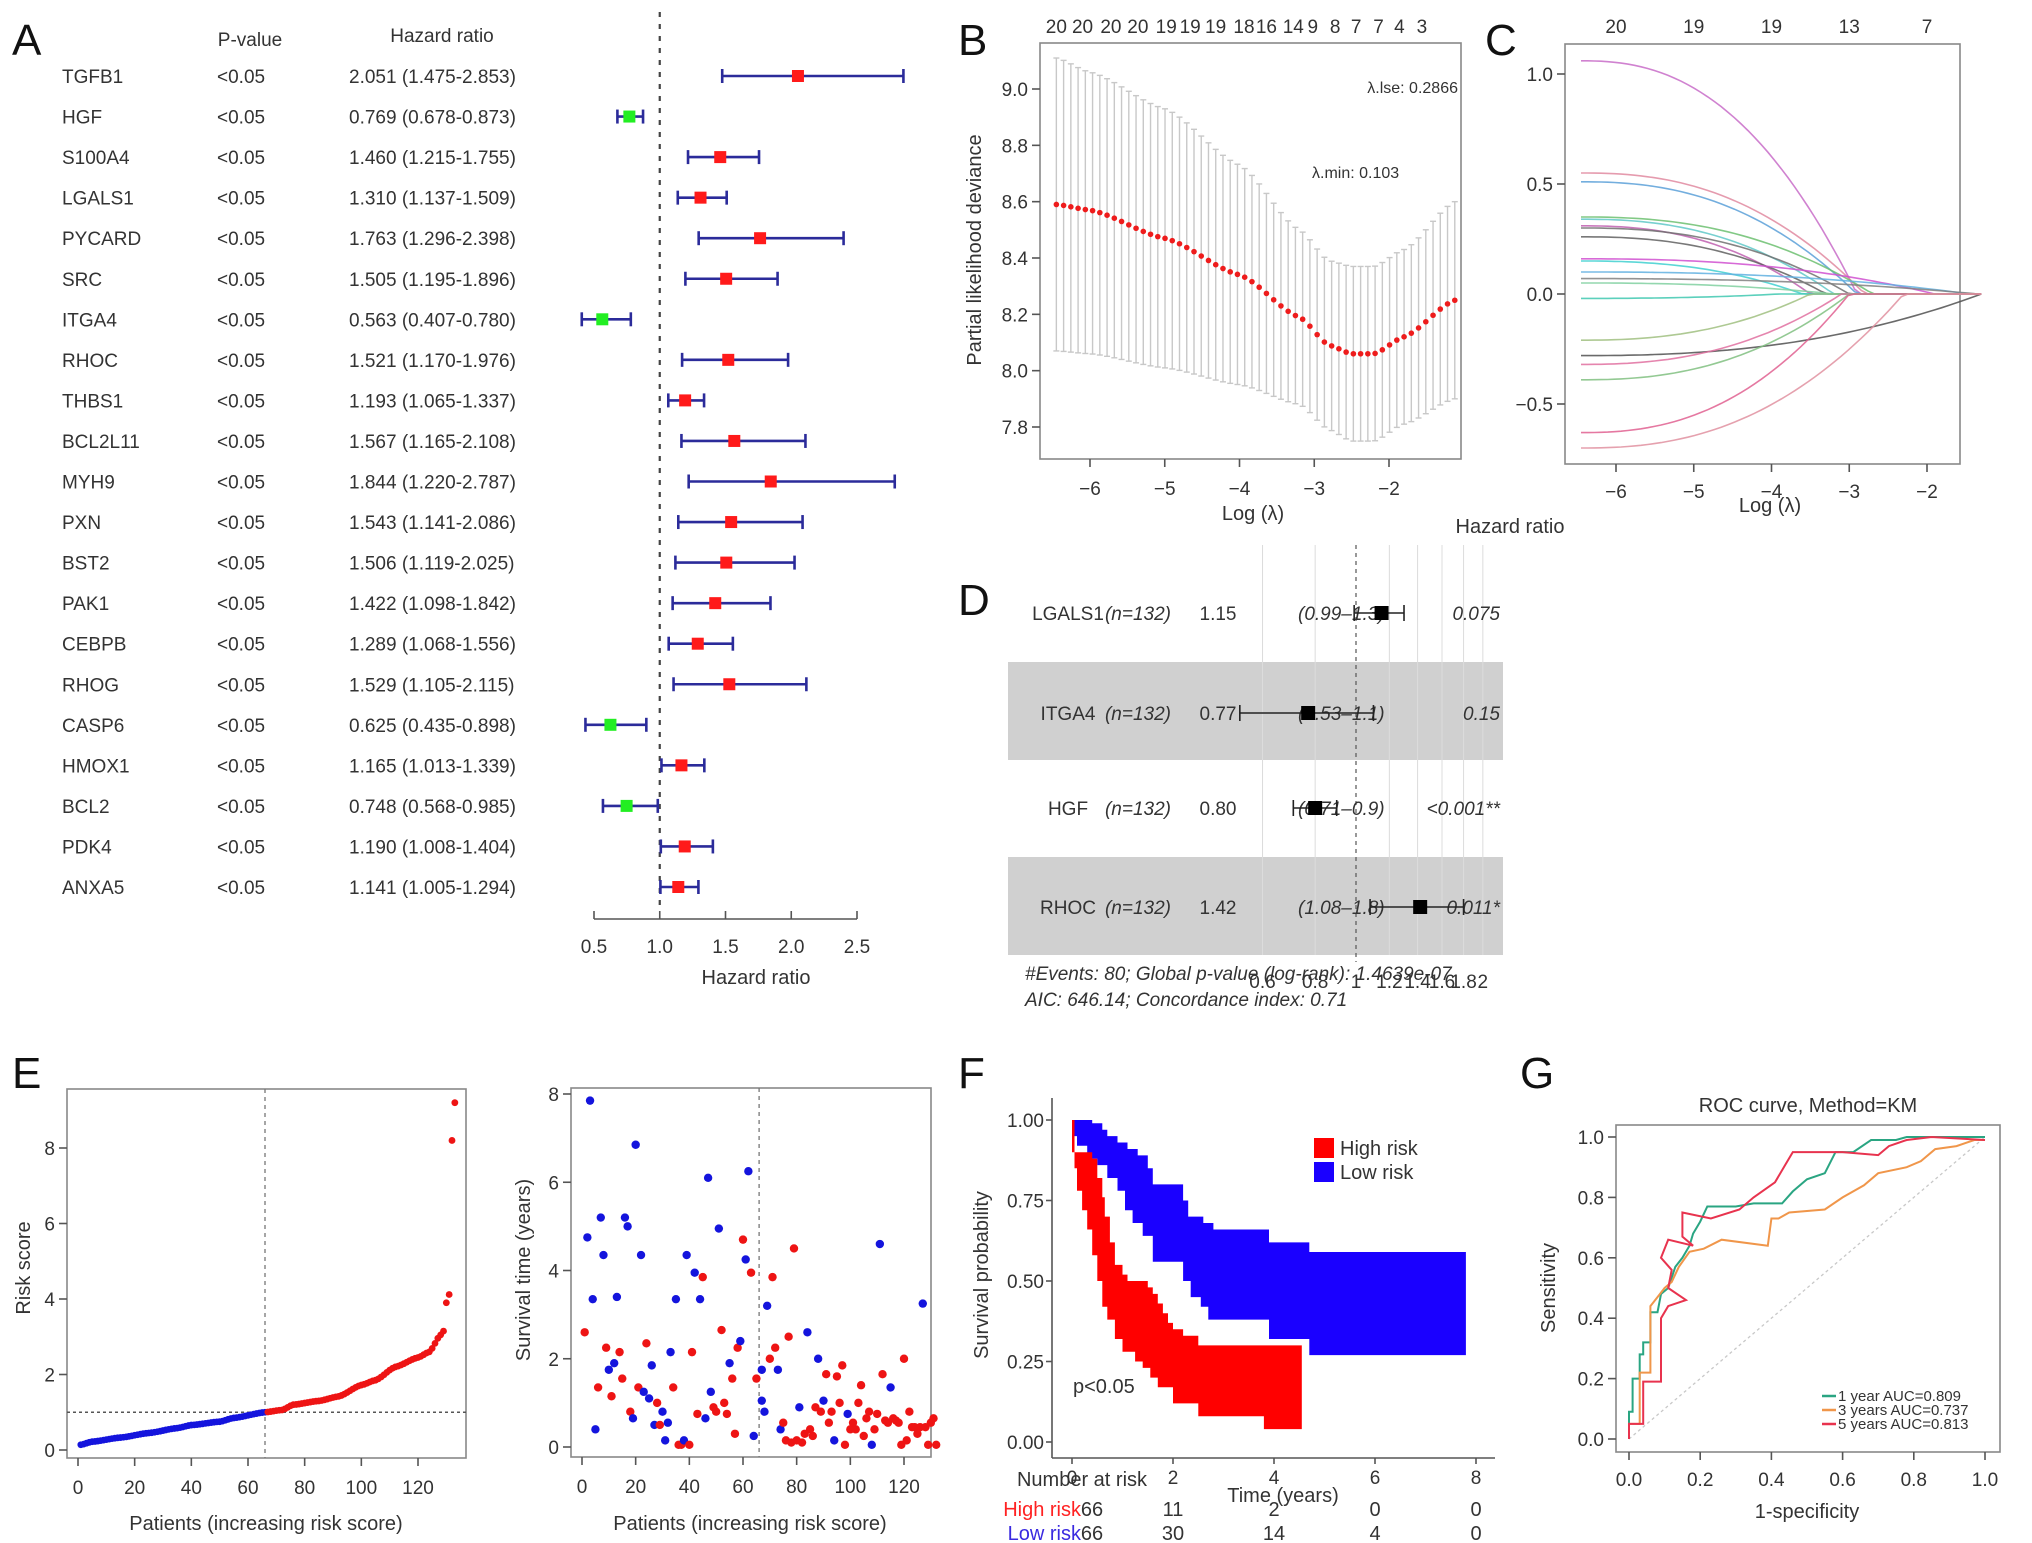 This screenshot has height=1543, width=2032. I want to click on top-axis-label: 20, so click(1056, 27).